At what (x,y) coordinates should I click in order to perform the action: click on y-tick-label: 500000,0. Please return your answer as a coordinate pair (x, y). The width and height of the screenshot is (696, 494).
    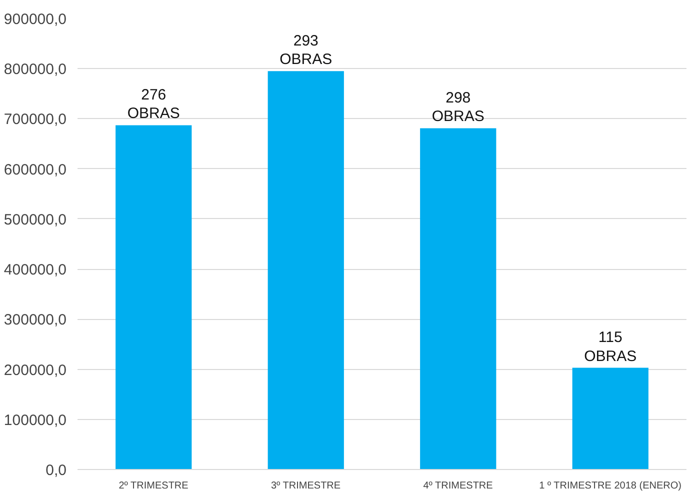
    Looking at the image, I should click on (35, 219).